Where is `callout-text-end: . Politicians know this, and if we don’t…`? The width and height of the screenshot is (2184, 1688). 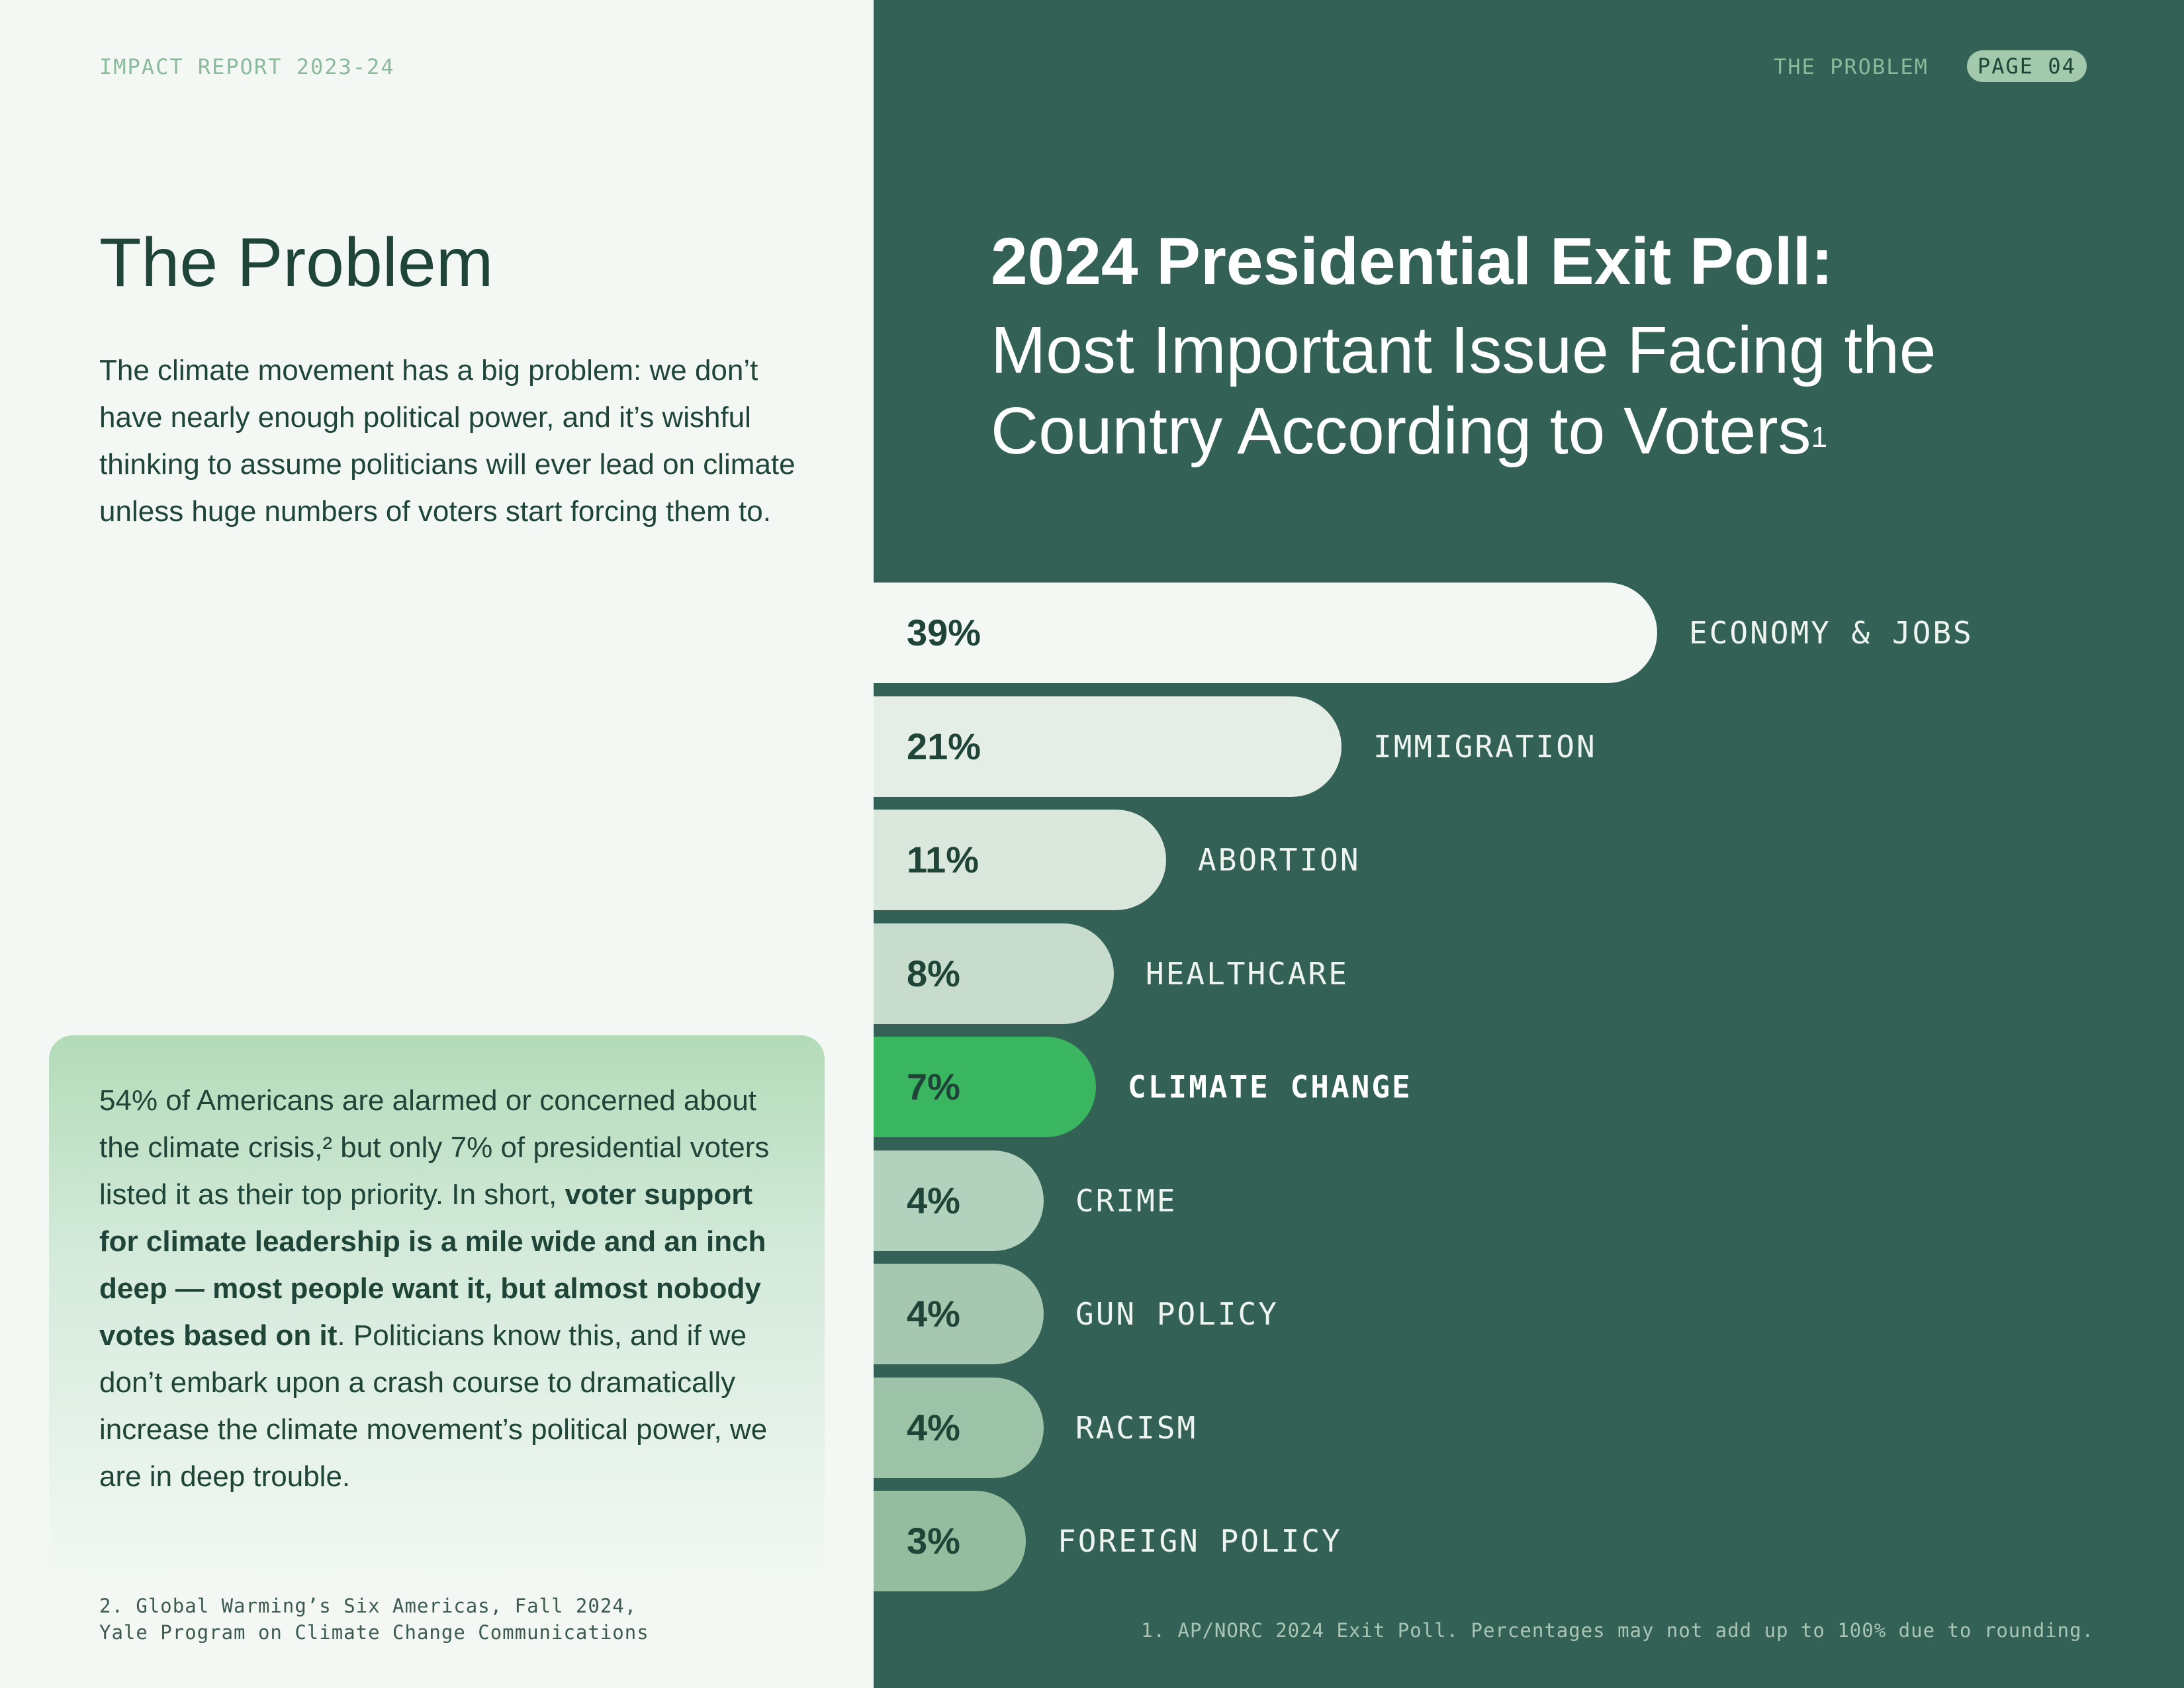
callout-text-end: . Politicians know this, and if we don’t… is located at coordinates (434, 1406).